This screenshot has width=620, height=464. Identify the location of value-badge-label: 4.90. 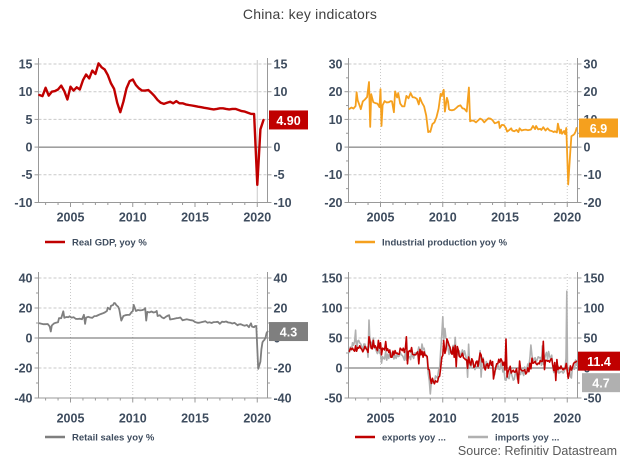
(288, 121).